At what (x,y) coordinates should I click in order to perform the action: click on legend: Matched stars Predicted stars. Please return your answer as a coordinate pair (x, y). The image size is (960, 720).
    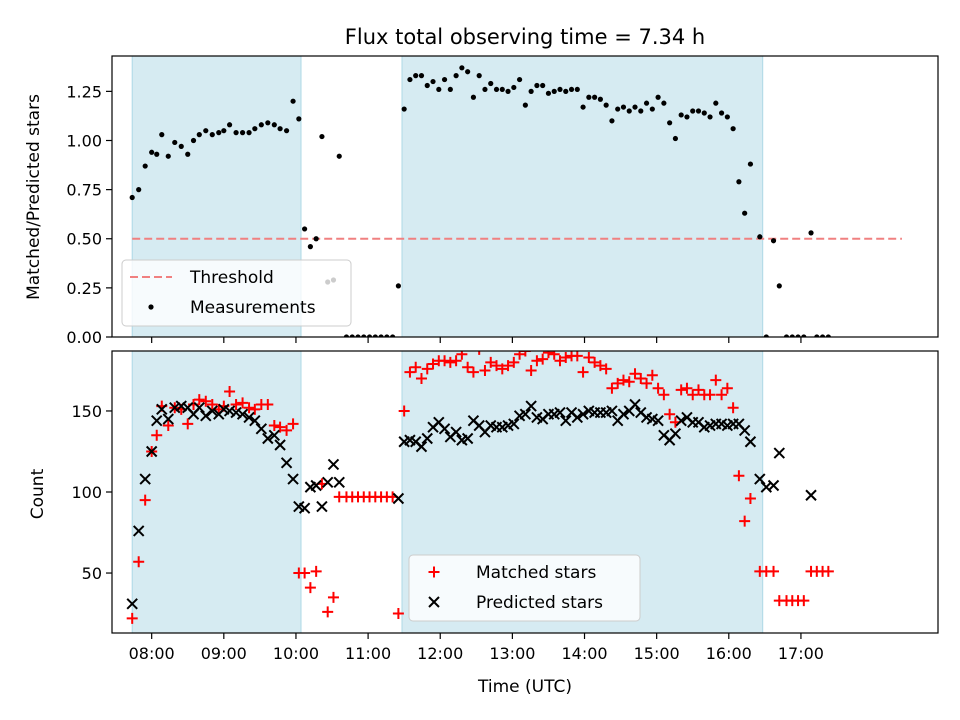
    Looking at the image, I should click on (524, 588).